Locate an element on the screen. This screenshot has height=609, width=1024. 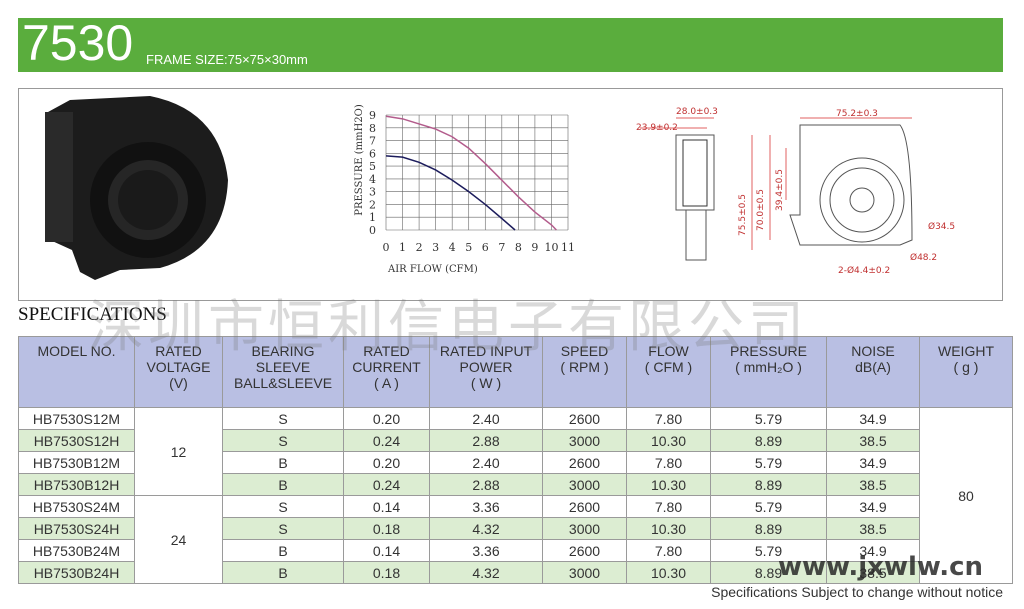
value-cell: 4.32 is located at coordinates (486, 528).